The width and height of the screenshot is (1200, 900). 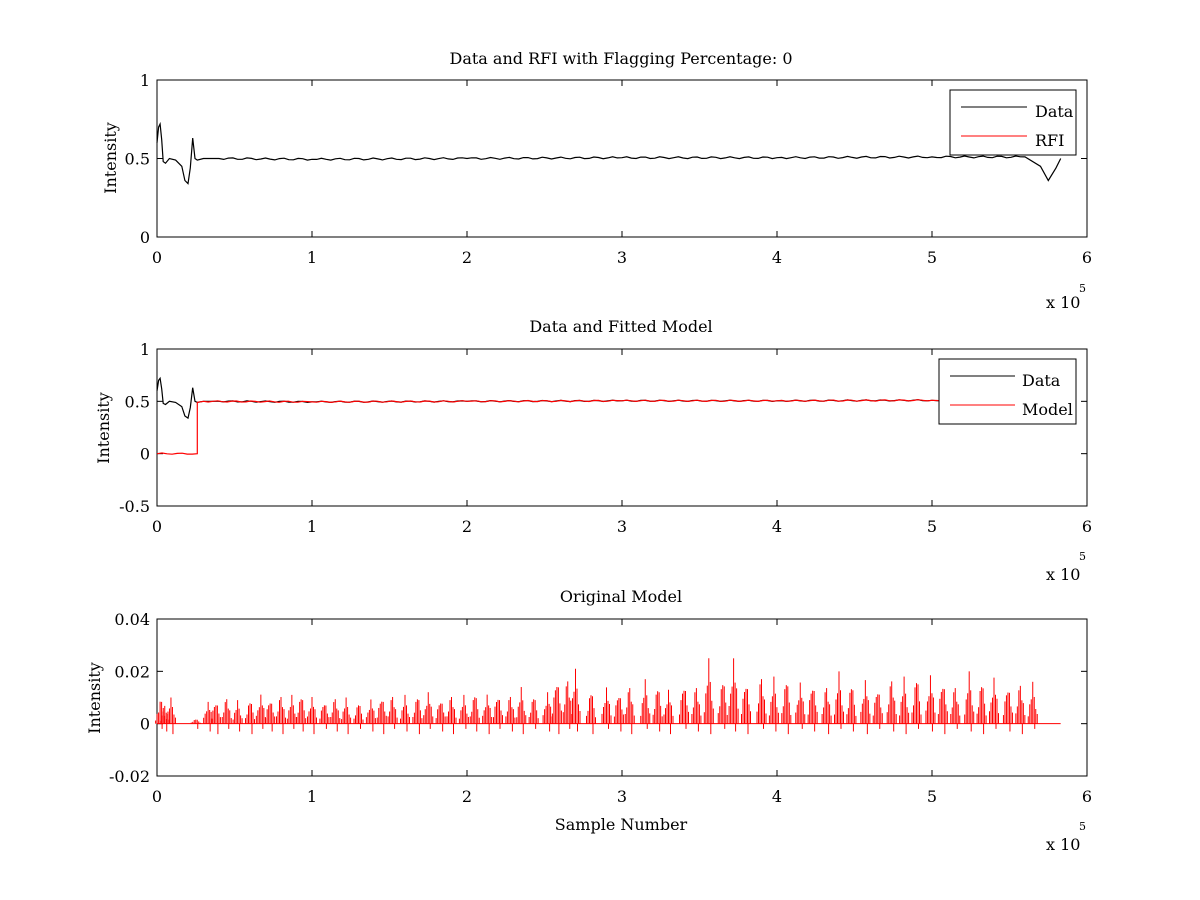 I want to click on y-tick-label: 0.02, so click(x=132, y=671).